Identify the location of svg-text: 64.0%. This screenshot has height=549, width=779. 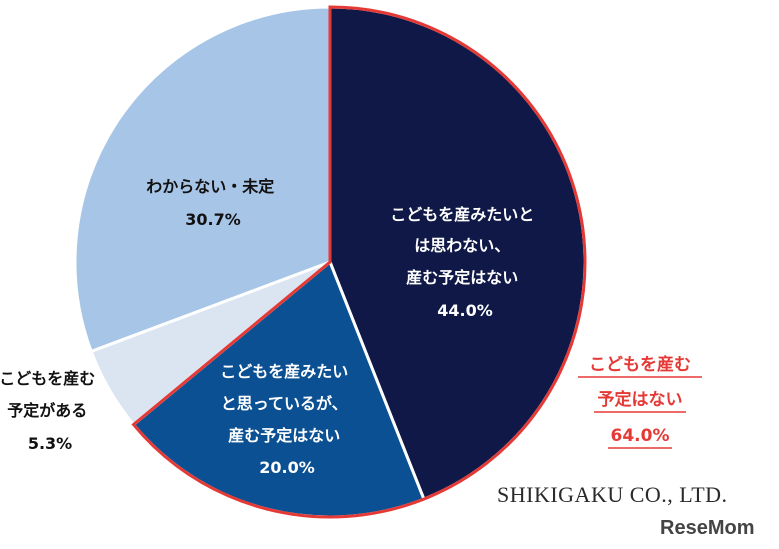
(640, 436).